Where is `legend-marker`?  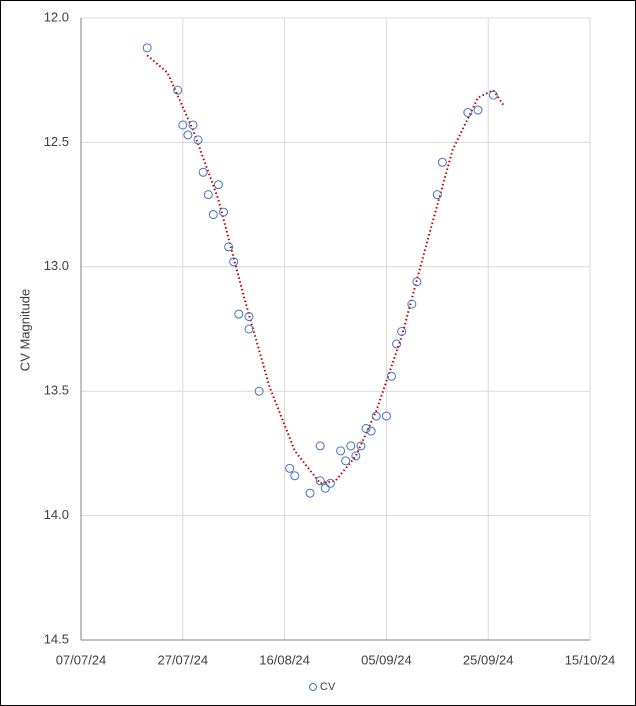 legend-marker is located at coordinates (313, 687).